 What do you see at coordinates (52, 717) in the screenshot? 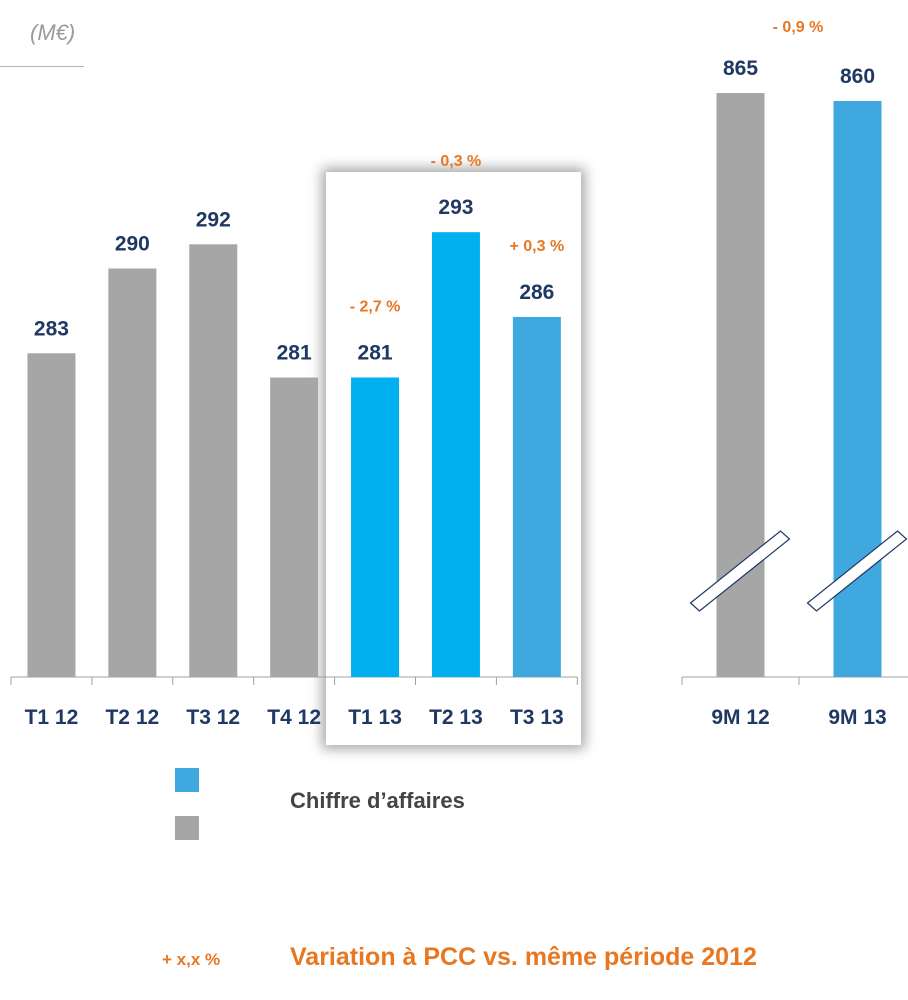
I see `x-tick-label: T1 12` at bounding box center [52, 717].